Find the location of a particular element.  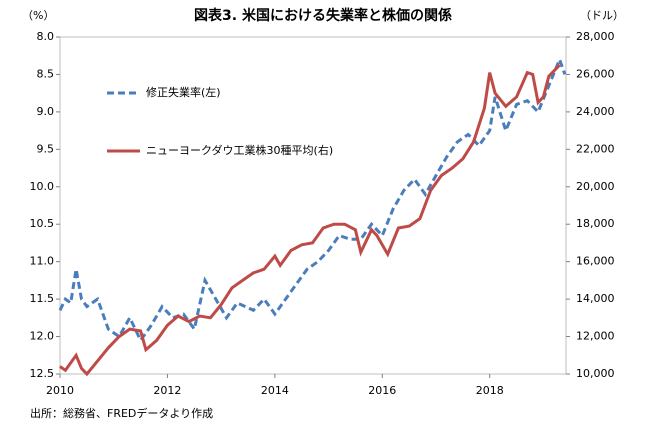

x-tick-label: 2016 is located at coordinates (382, 390).